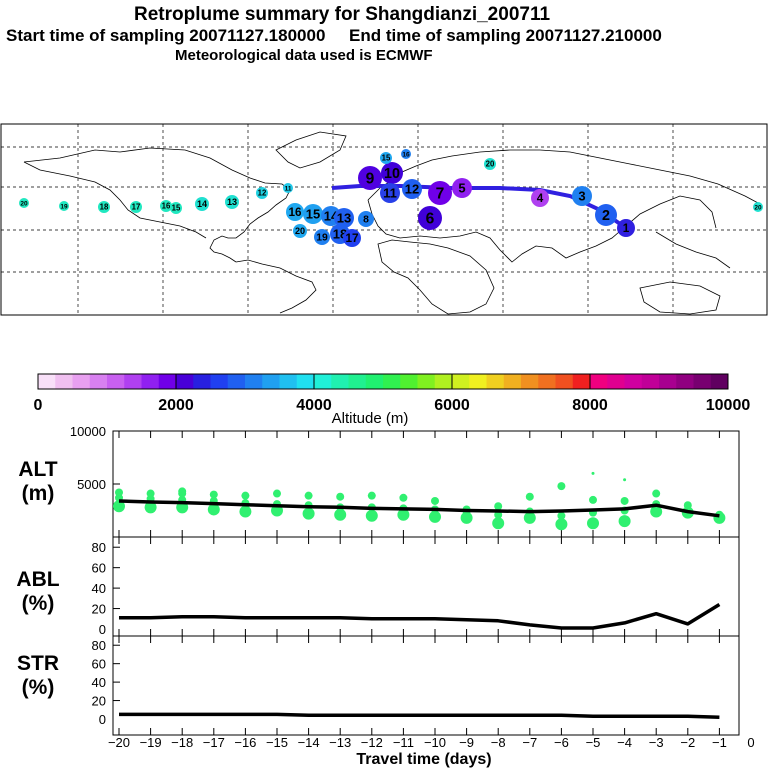 This screenshot has width=768, height=768. Describe the element at coordinates (91, 484) in the screenshot. I see `alt-tick-label: 5000` at that location.